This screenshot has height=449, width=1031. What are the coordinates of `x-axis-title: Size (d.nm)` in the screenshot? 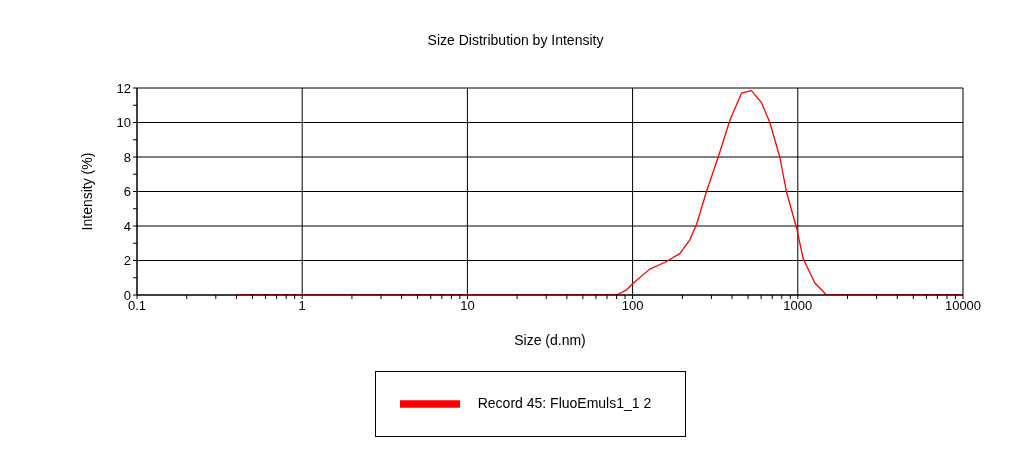 It's located at (550, 339).